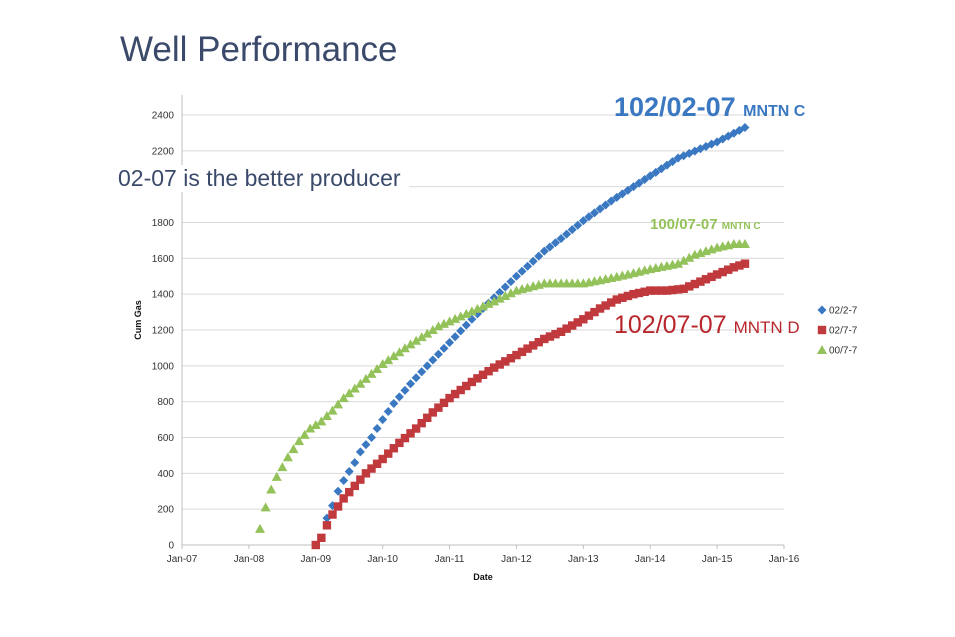 The width and height of the screenshot is (955, 637). Describe the element at coordinates (263, 178) in the screenshot. I see `chart-annotation-subtitle: 02-07 is the better producer` at that location.